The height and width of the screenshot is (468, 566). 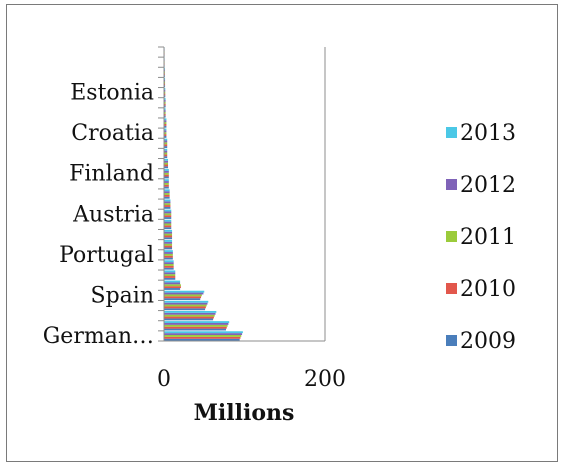 I want to click on y-tick-label-12: Austria, so click(x=113, y=214).